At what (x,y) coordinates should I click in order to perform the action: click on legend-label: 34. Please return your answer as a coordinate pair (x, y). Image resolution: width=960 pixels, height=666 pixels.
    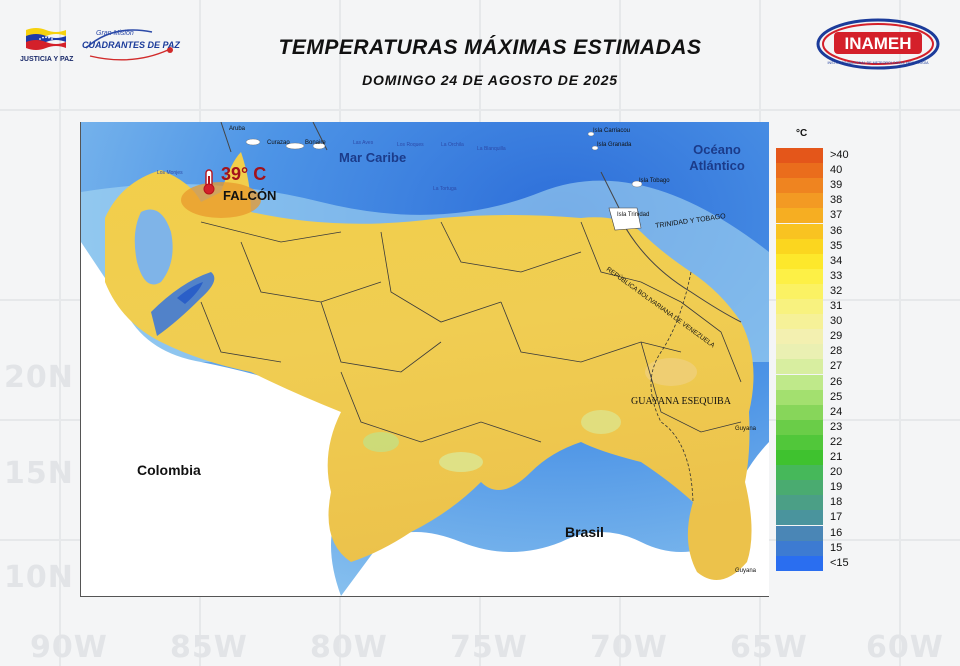
    Looking at the image, I should click on (836, 260).